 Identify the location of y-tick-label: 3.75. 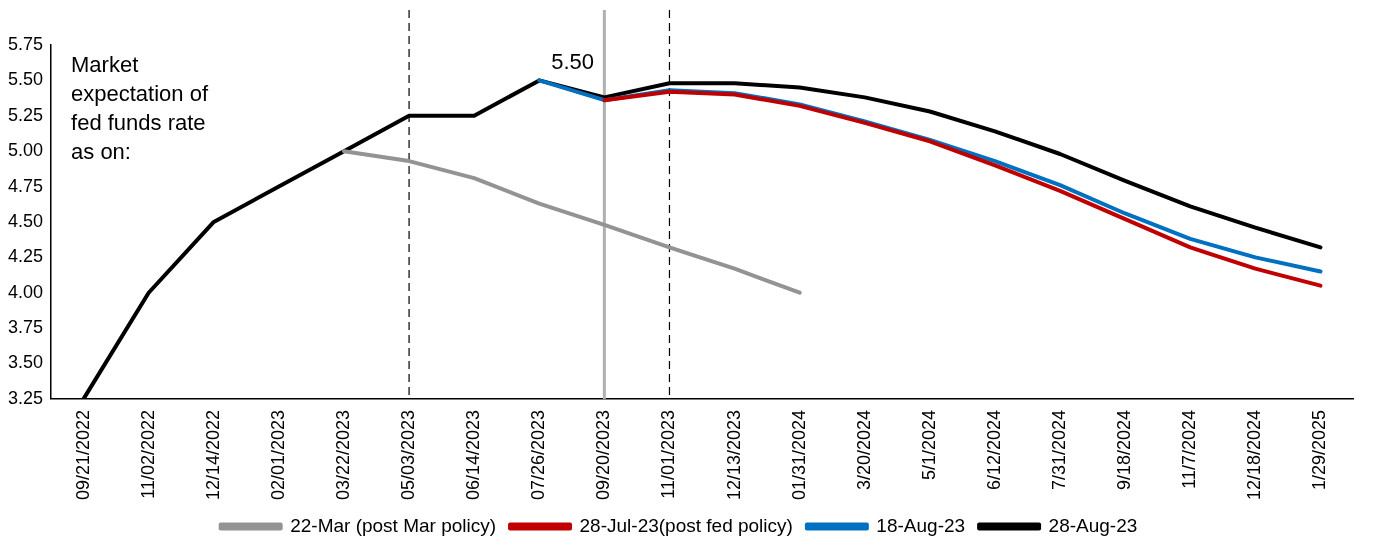
(25, 327).